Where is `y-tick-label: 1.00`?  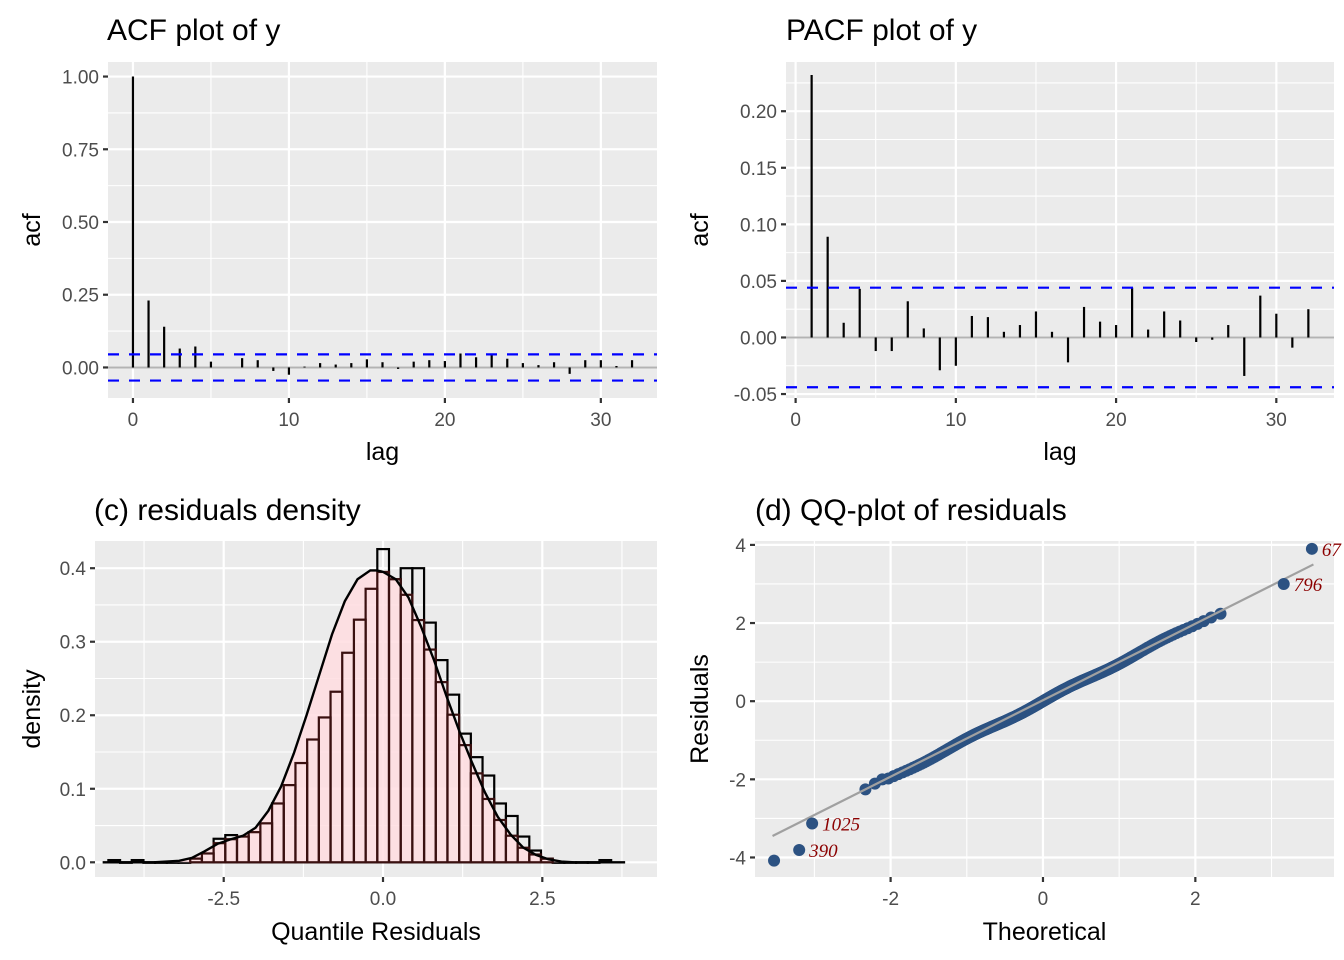
y-tick-label: 1.00 is located at coordinates (80, 78).